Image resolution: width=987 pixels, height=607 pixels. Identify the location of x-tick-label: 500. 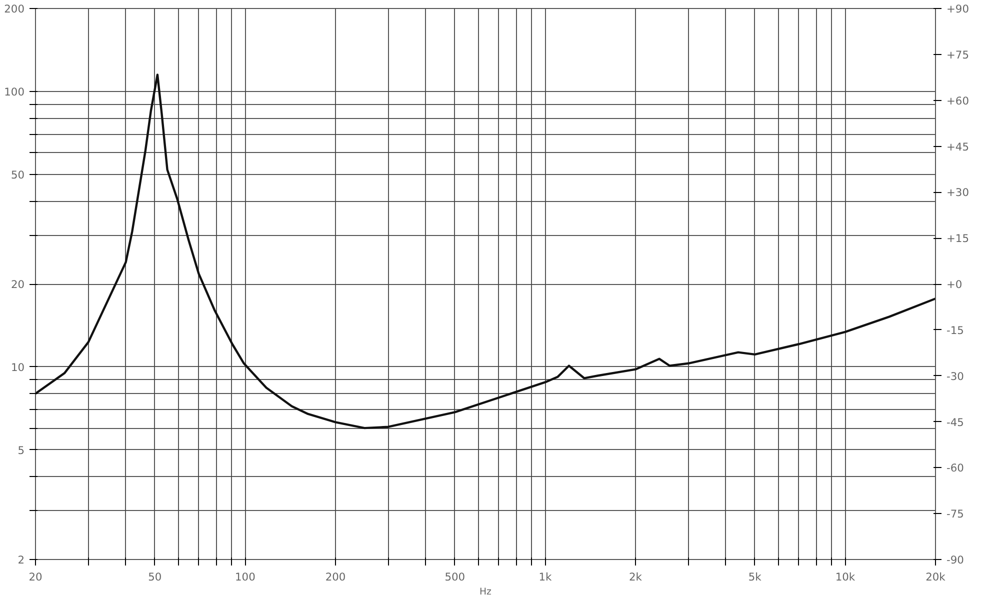
(455, 577).